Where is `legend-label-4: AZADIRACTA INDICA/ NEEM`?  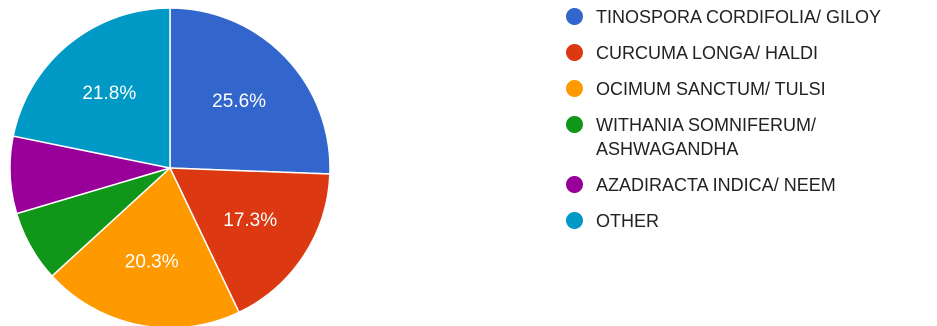
legend-label-4: AZADIRACTA INDICA/ NEEM is located at coordinates (716, 185).